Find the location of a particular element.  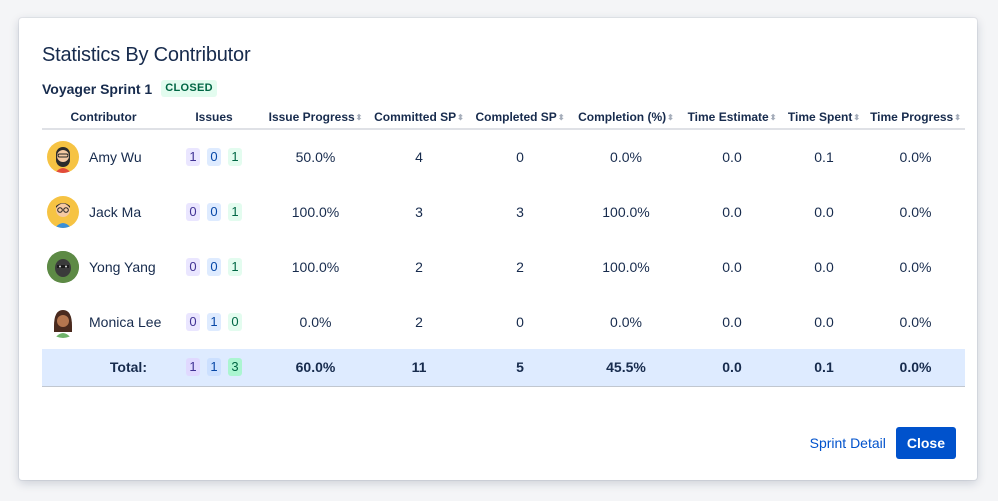

table-row: Amy Wu 1 0 1 50.0% 4 0 0.0% 0.0 0.1 0.0% is located at coordinates (503, 156).